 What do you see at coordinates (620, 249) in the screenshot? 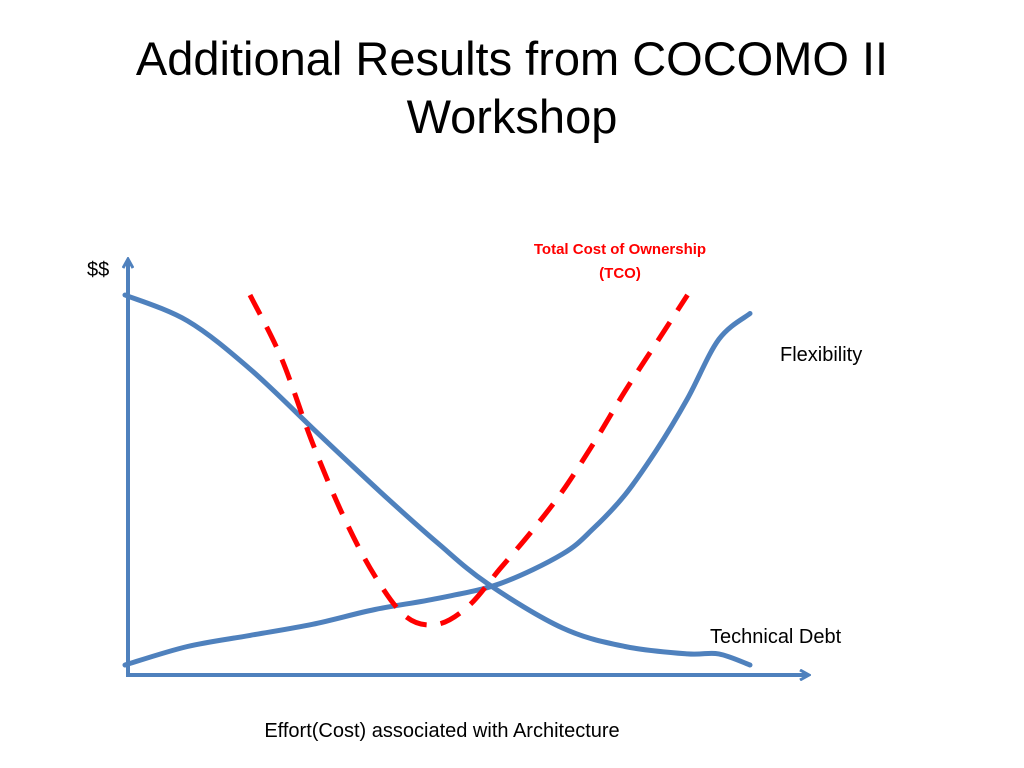
I see `tco-label-line1: Total Cost of Ownership` at bounding box center [620, 249].